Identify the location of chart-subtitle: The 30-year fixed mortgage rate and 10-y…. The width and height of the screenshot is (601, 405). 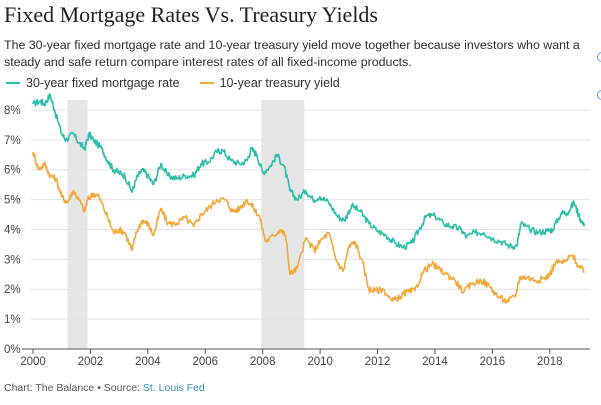
(292, 53).